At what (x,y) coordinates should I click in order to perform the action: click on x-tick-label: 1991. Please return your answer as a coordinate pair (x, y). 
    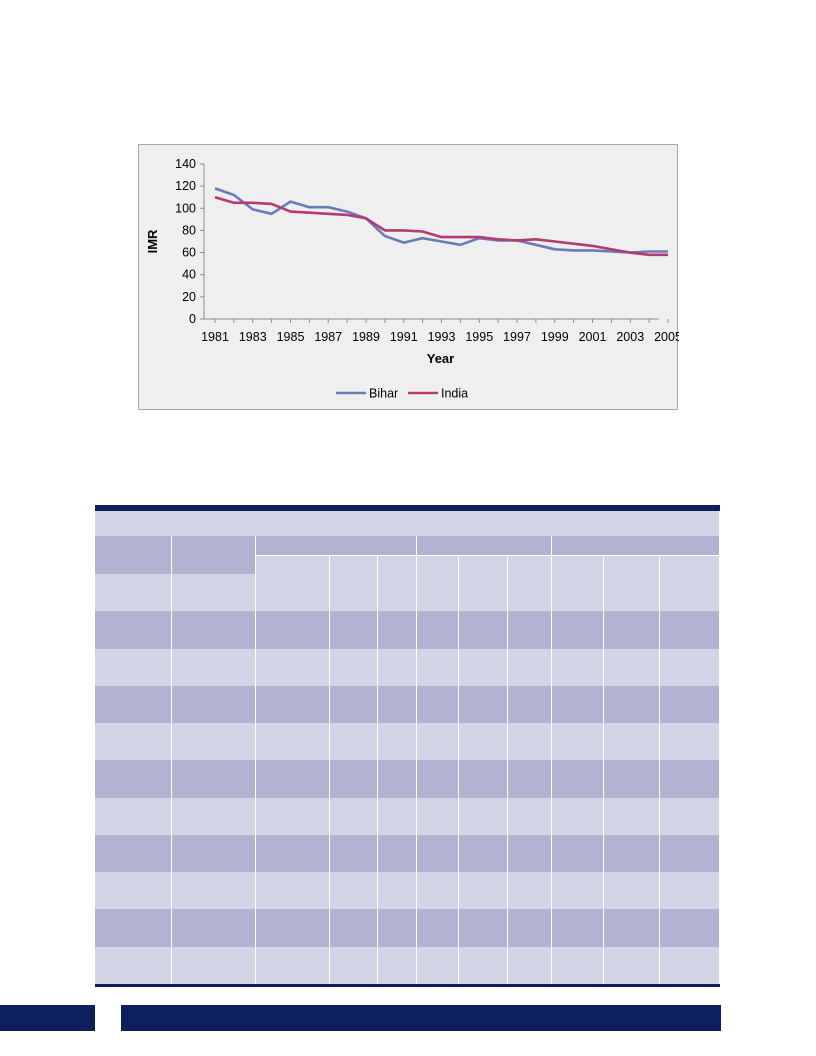
    Looking at the image, I should click on (404, 337).